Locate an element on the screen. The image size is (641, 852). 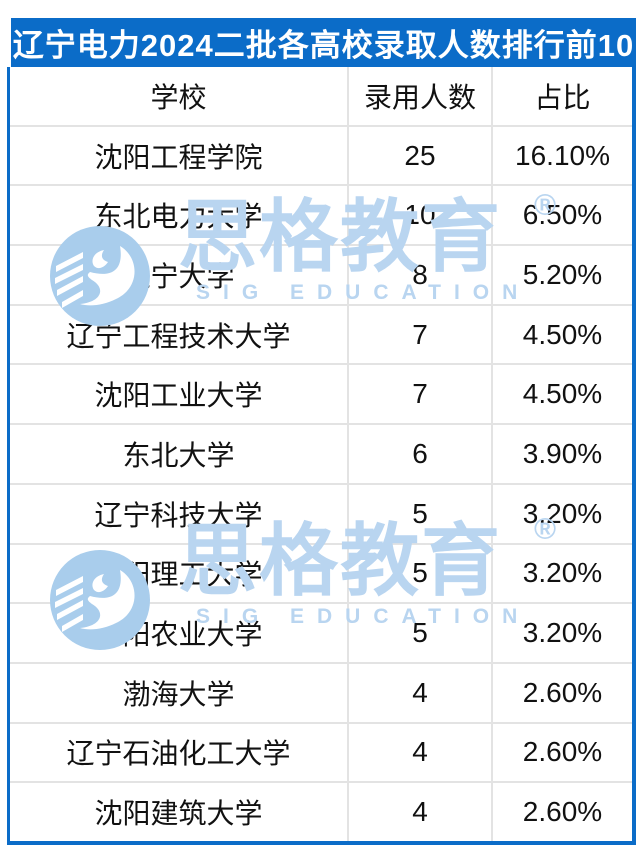
school-cell: 辽宁工程技术大学 is located at coordinates (179, 334).